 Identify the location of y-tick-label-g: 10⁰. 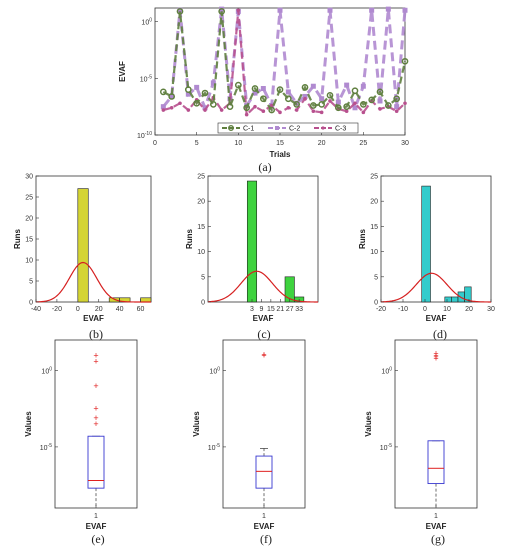
(386, 371).